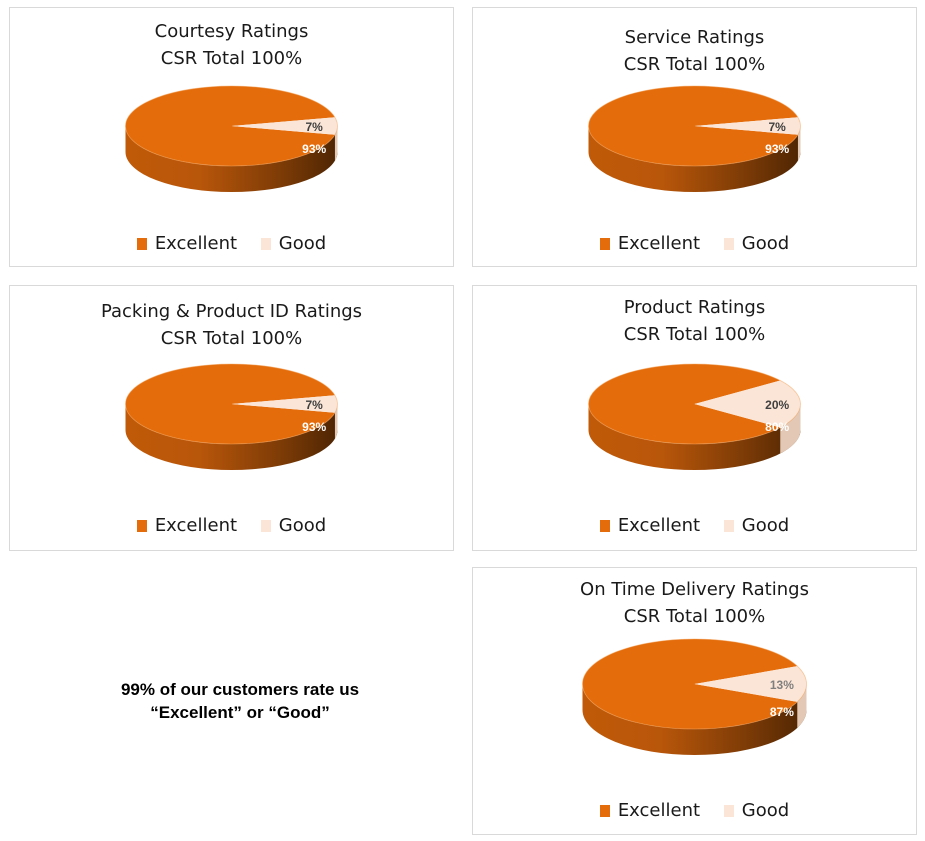 Image resolution: width=925 pixels, height=841 pixels. Describe the element at coordinates (694, 603) in the screenshot. I see `chart-title-block: On Time Delivery Ratings CSR Total 100%` at that location.